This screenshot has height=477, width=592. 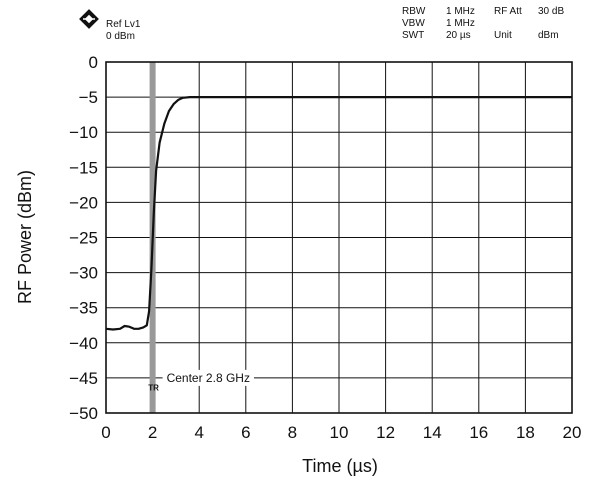 I want to click on x-tick-label: 18, so click(x=525, y=432).